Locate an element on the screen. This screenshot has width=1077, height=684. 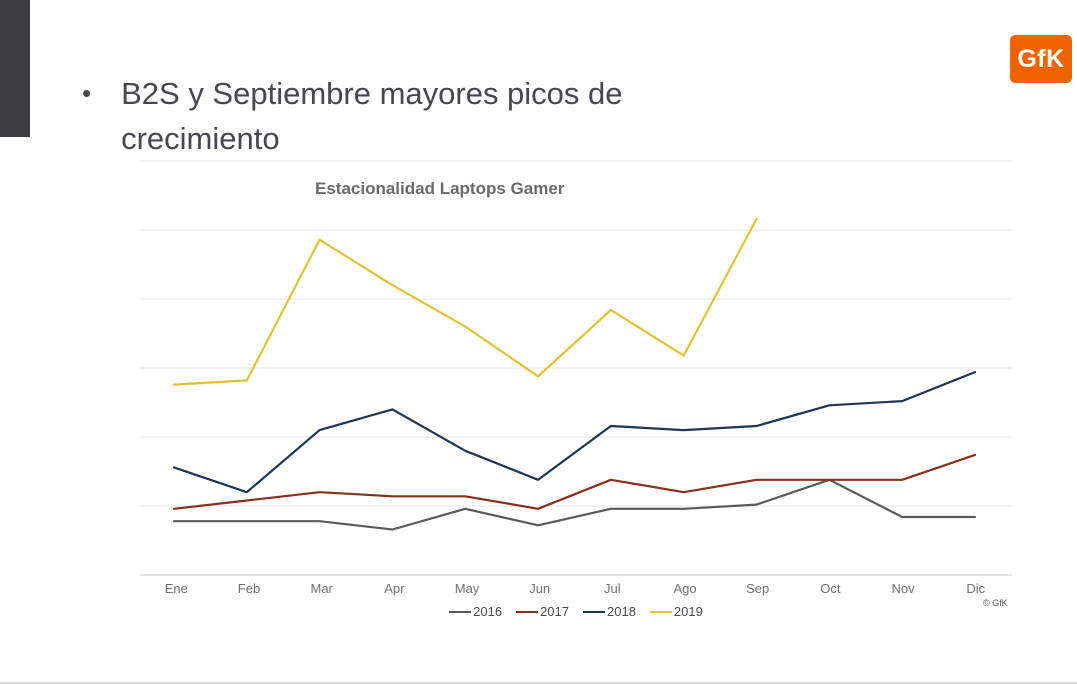
x-axis-label: Dic is located at coordinates (976, 588).